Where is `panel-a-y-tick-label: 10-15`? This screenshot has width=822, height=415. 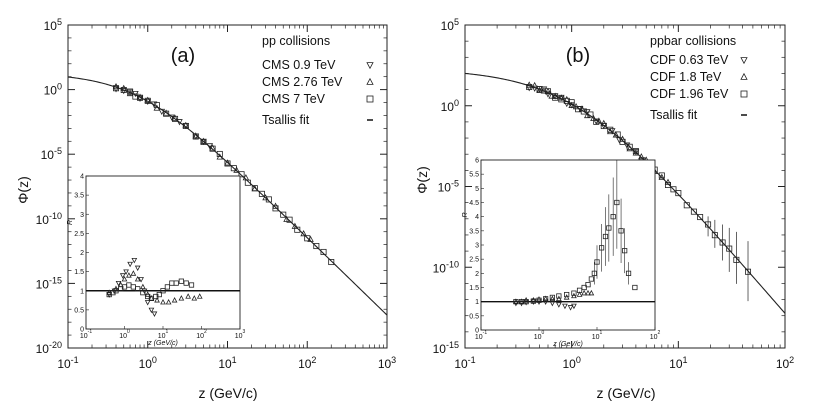
panel-a-y-tick-label: 10-15 is located at coordinates (49, 283).